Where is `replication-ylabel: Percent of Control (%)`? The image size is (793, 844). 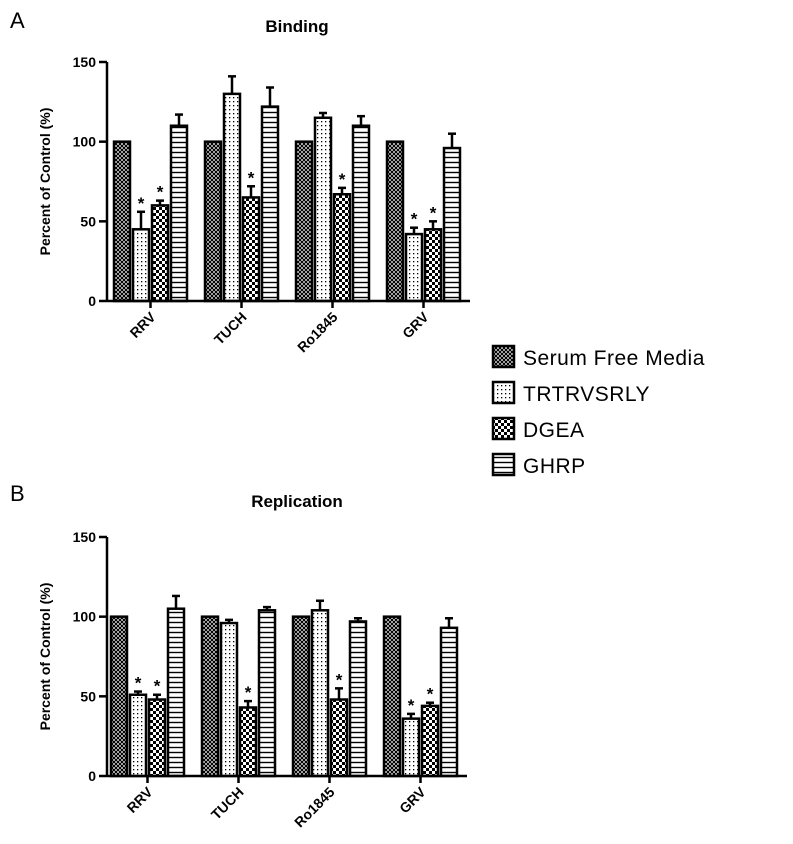
replication-ylabel: Percent of Control (%) is located at coordinates (45, 657).